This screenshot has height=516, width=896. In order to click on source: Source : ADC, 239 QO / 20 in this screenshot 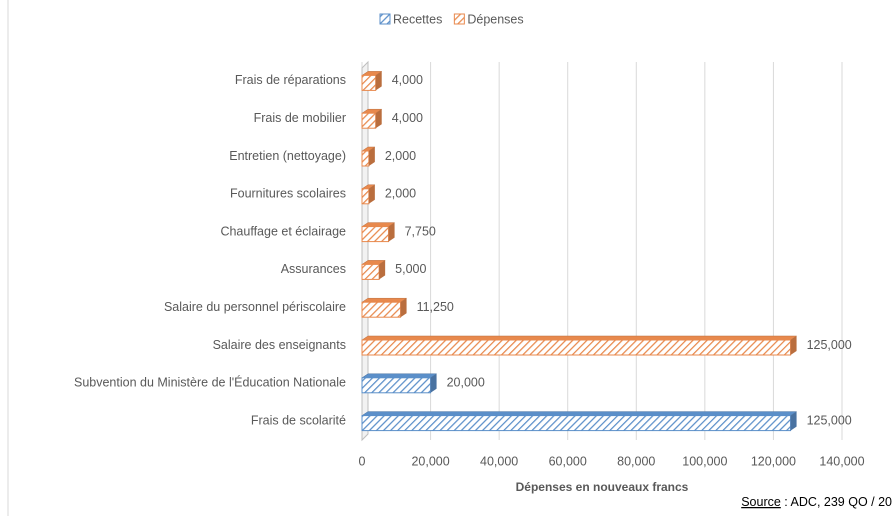, I will do `click(816, 502)`.